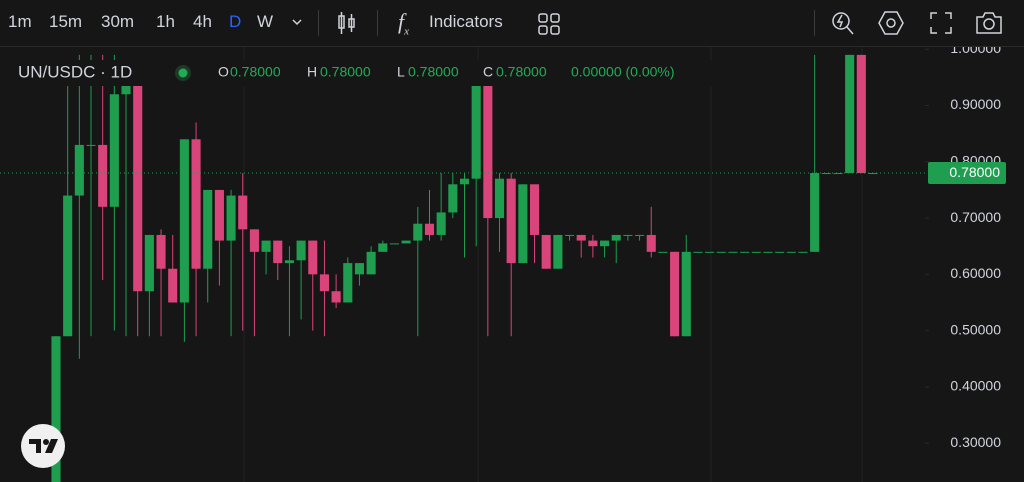 The image size is (1024, 482). What do you see at coordinates (347, 23) in the screenshot?
I see `candle-type-icon` at bounding box center [347, 23].